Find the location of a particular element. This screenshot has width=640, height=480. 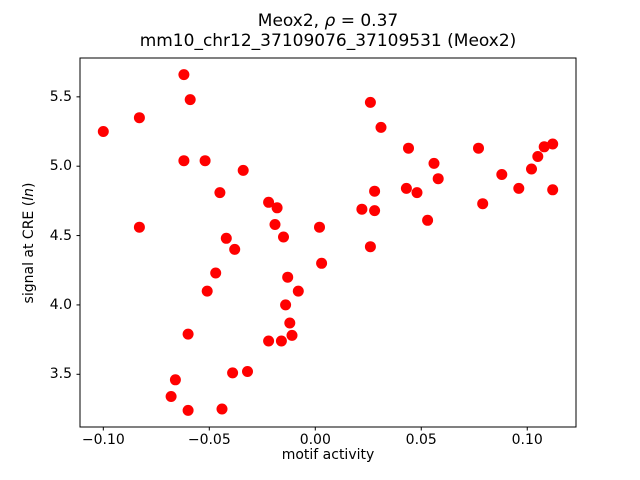

y-axis-label-ln: ln is located at coordinates (29, 194).